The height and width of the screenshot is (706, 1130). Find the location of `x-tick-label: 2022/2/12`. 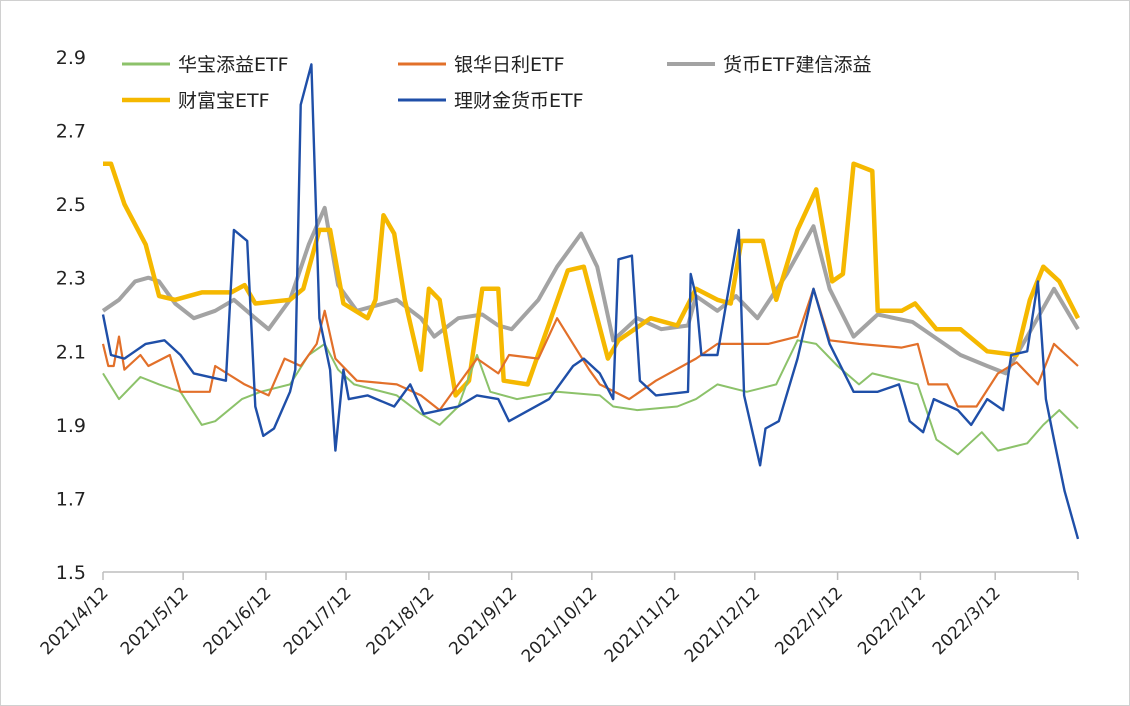

x-tick-label: 2022/2/12 is located at coordinates (892, 621).